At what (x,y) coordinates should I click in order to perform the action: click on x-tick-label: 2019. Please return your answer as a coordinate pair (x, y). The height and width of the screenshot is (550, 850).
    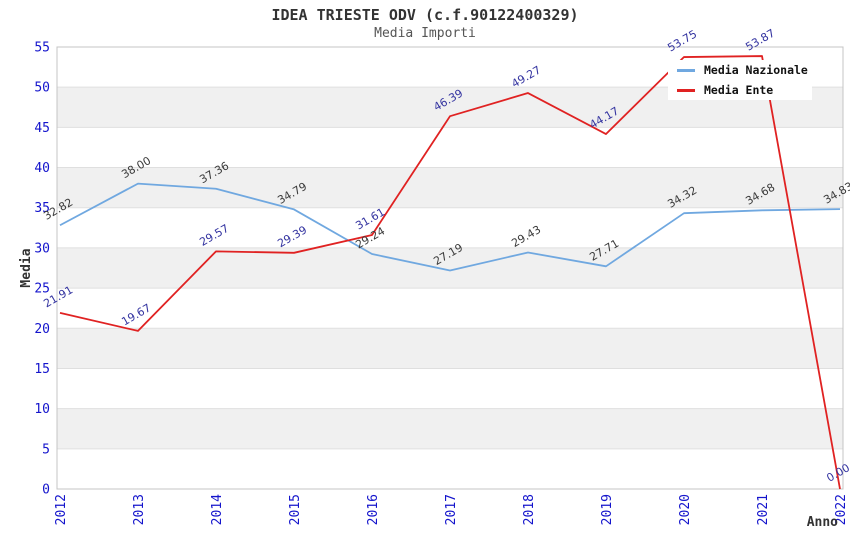
    Looking at the image, I should click on (607, 509).